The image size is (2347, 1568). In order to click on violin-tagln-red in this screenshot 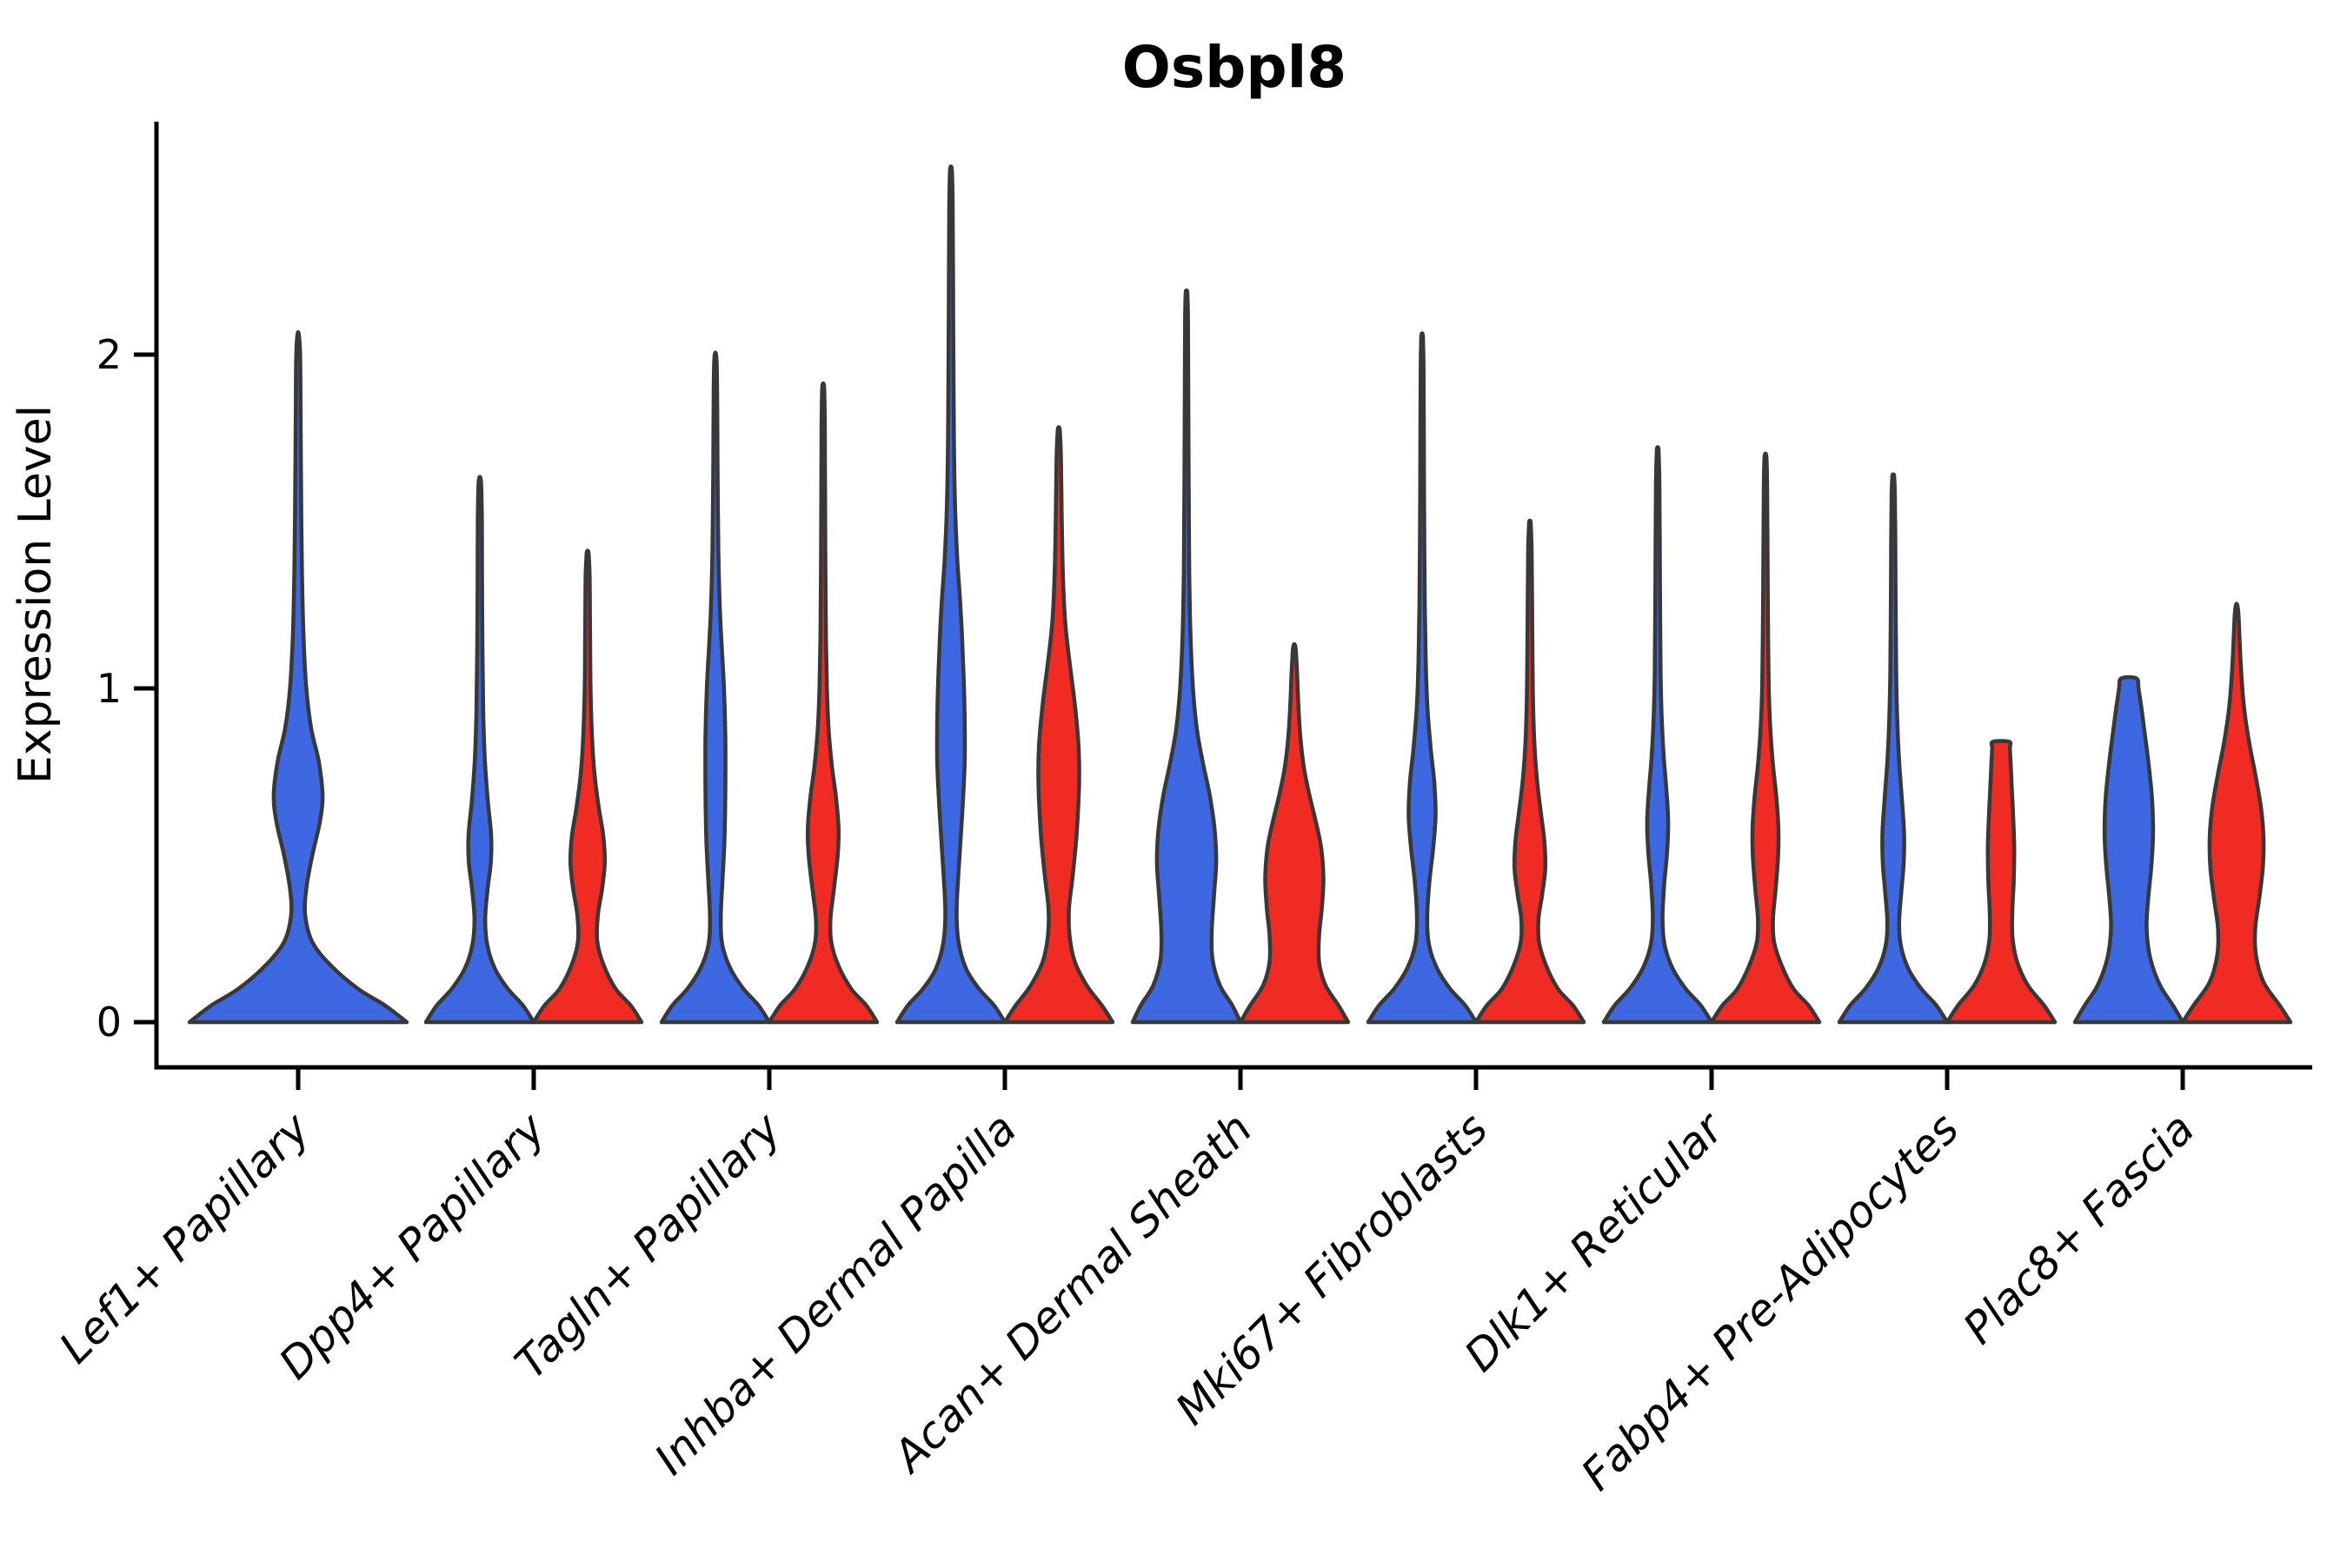, I will do `click(824, 703)`.